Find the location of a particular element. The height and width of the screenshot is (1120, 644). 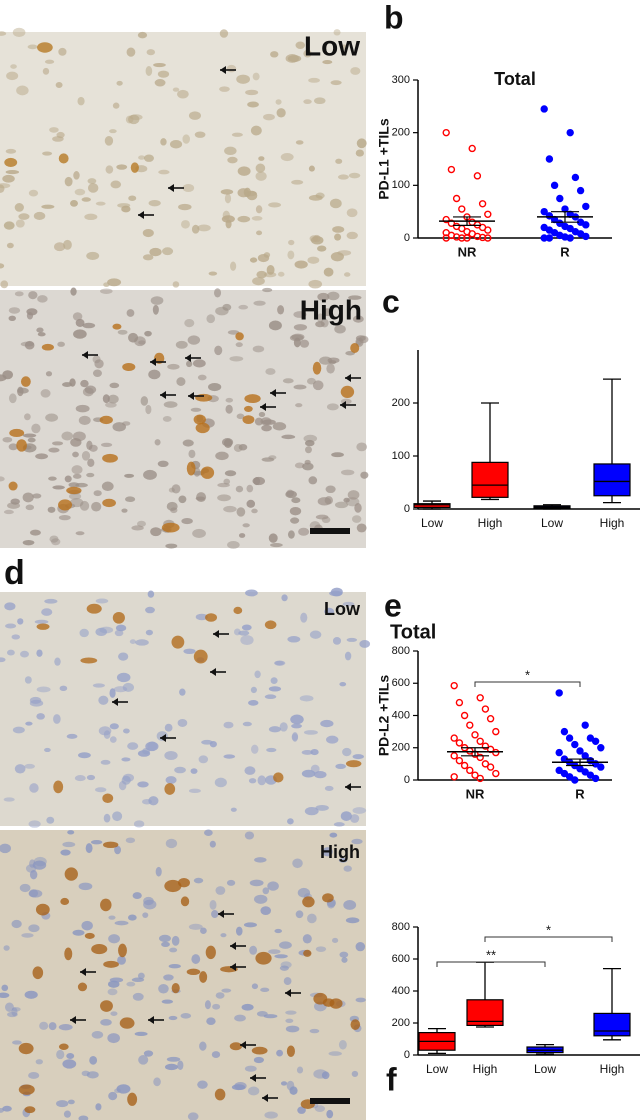

x-tick-label: Low is located at coordinates (437, 1069).